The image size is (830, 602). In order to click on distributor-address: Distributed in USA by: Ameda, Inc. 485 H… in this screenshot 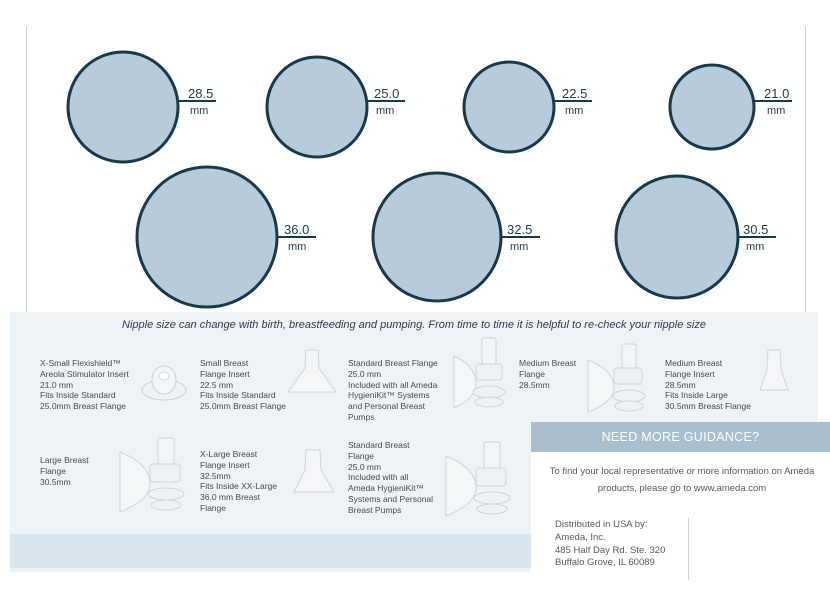, I will do `click(610, 544)`.